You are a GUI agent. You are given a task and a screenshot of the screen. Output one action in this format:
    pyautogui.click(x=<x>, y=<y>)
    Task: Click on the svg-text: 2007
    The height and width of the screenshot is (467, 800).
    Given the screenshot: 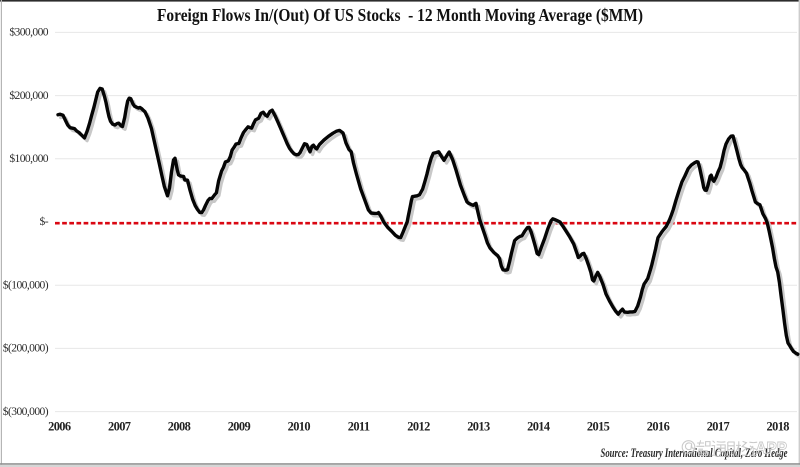 What is the action you would take?
    pyautogui.click(x=119, y=427)
    